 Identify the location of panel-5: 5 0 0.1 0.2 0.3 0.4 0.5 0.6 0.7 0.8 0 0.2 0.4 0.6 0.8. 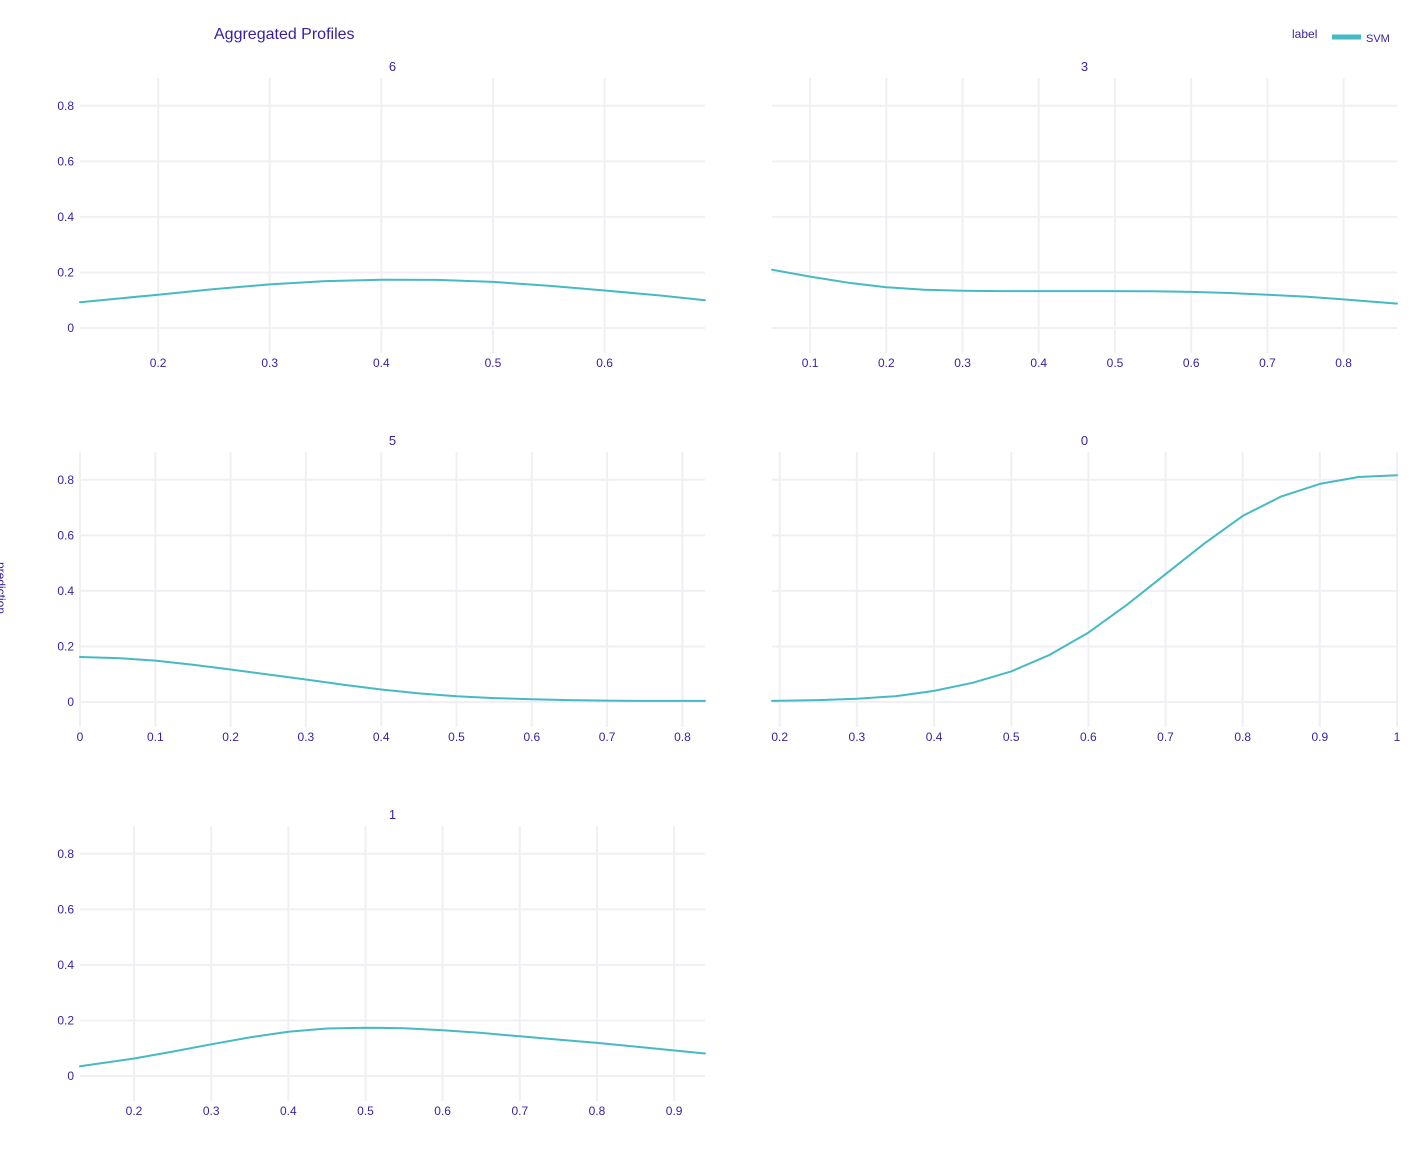
(381, 588).